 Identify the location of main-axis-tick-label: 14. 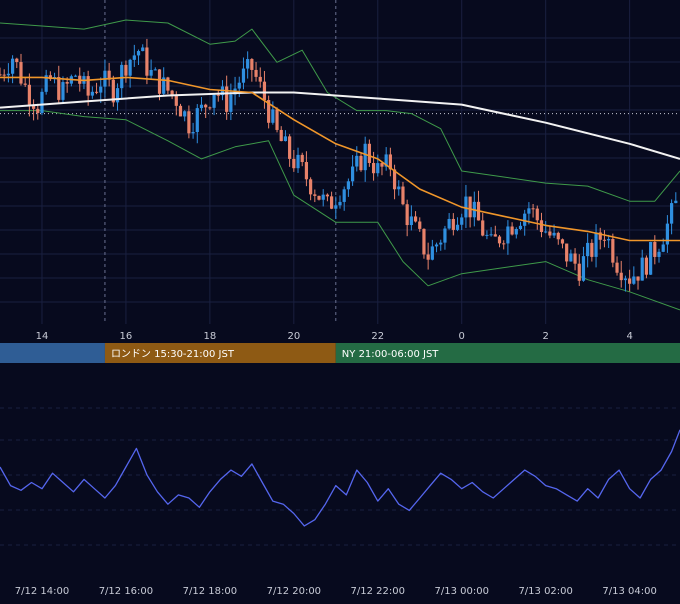
(42, 336).